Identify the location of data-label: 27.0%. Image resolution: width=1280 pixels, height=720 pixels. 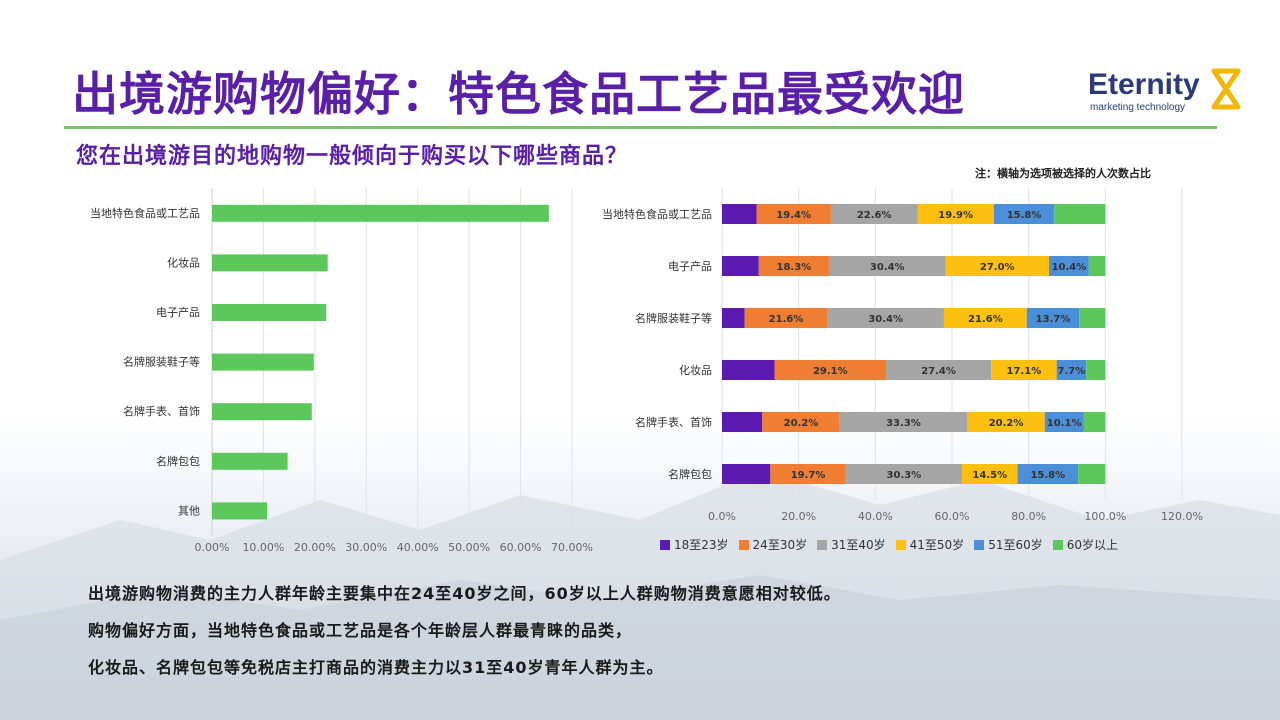
(997, 267).